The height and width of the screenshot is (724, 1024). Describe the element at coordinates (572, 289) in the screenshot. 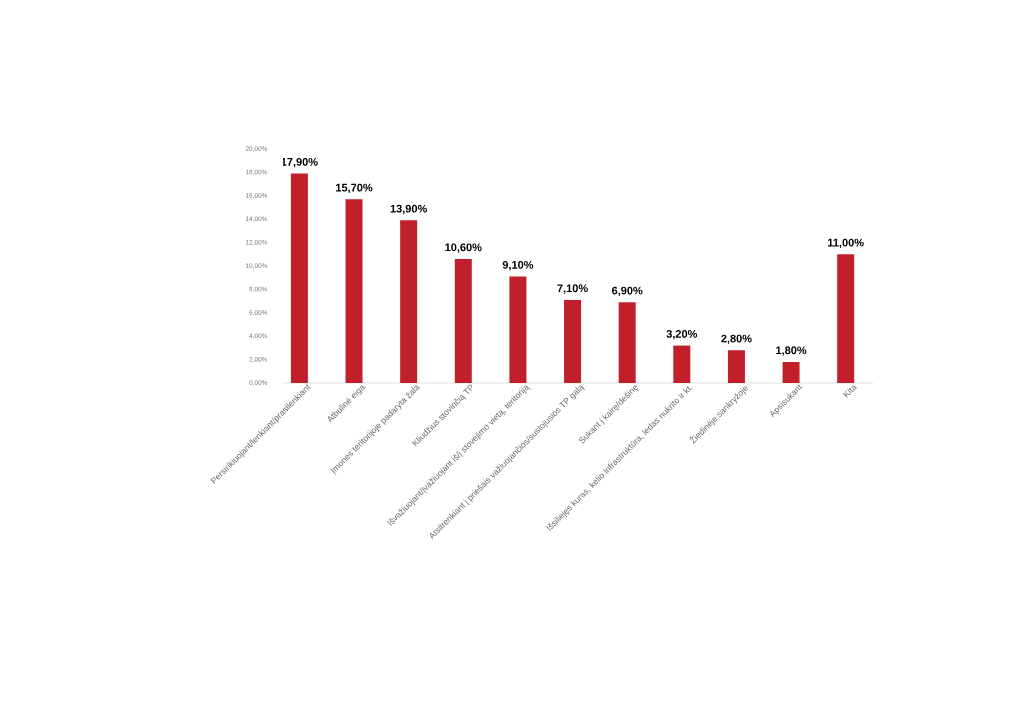

I see `data-label: 7,10%` at that location.